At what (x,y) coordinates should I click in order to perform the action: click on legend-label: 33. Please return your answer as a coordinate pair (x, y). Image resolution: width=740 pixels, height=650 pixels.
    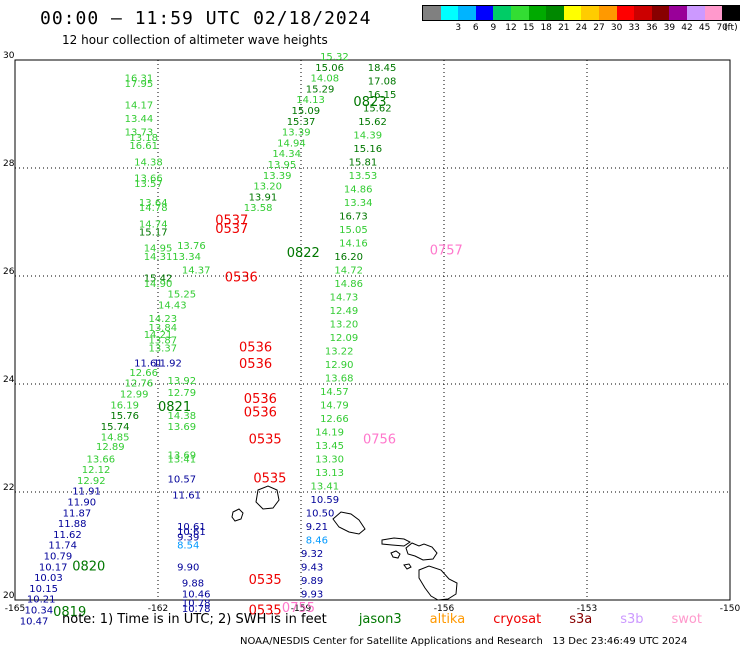
    Looking at the image, I should click on (634, 28).